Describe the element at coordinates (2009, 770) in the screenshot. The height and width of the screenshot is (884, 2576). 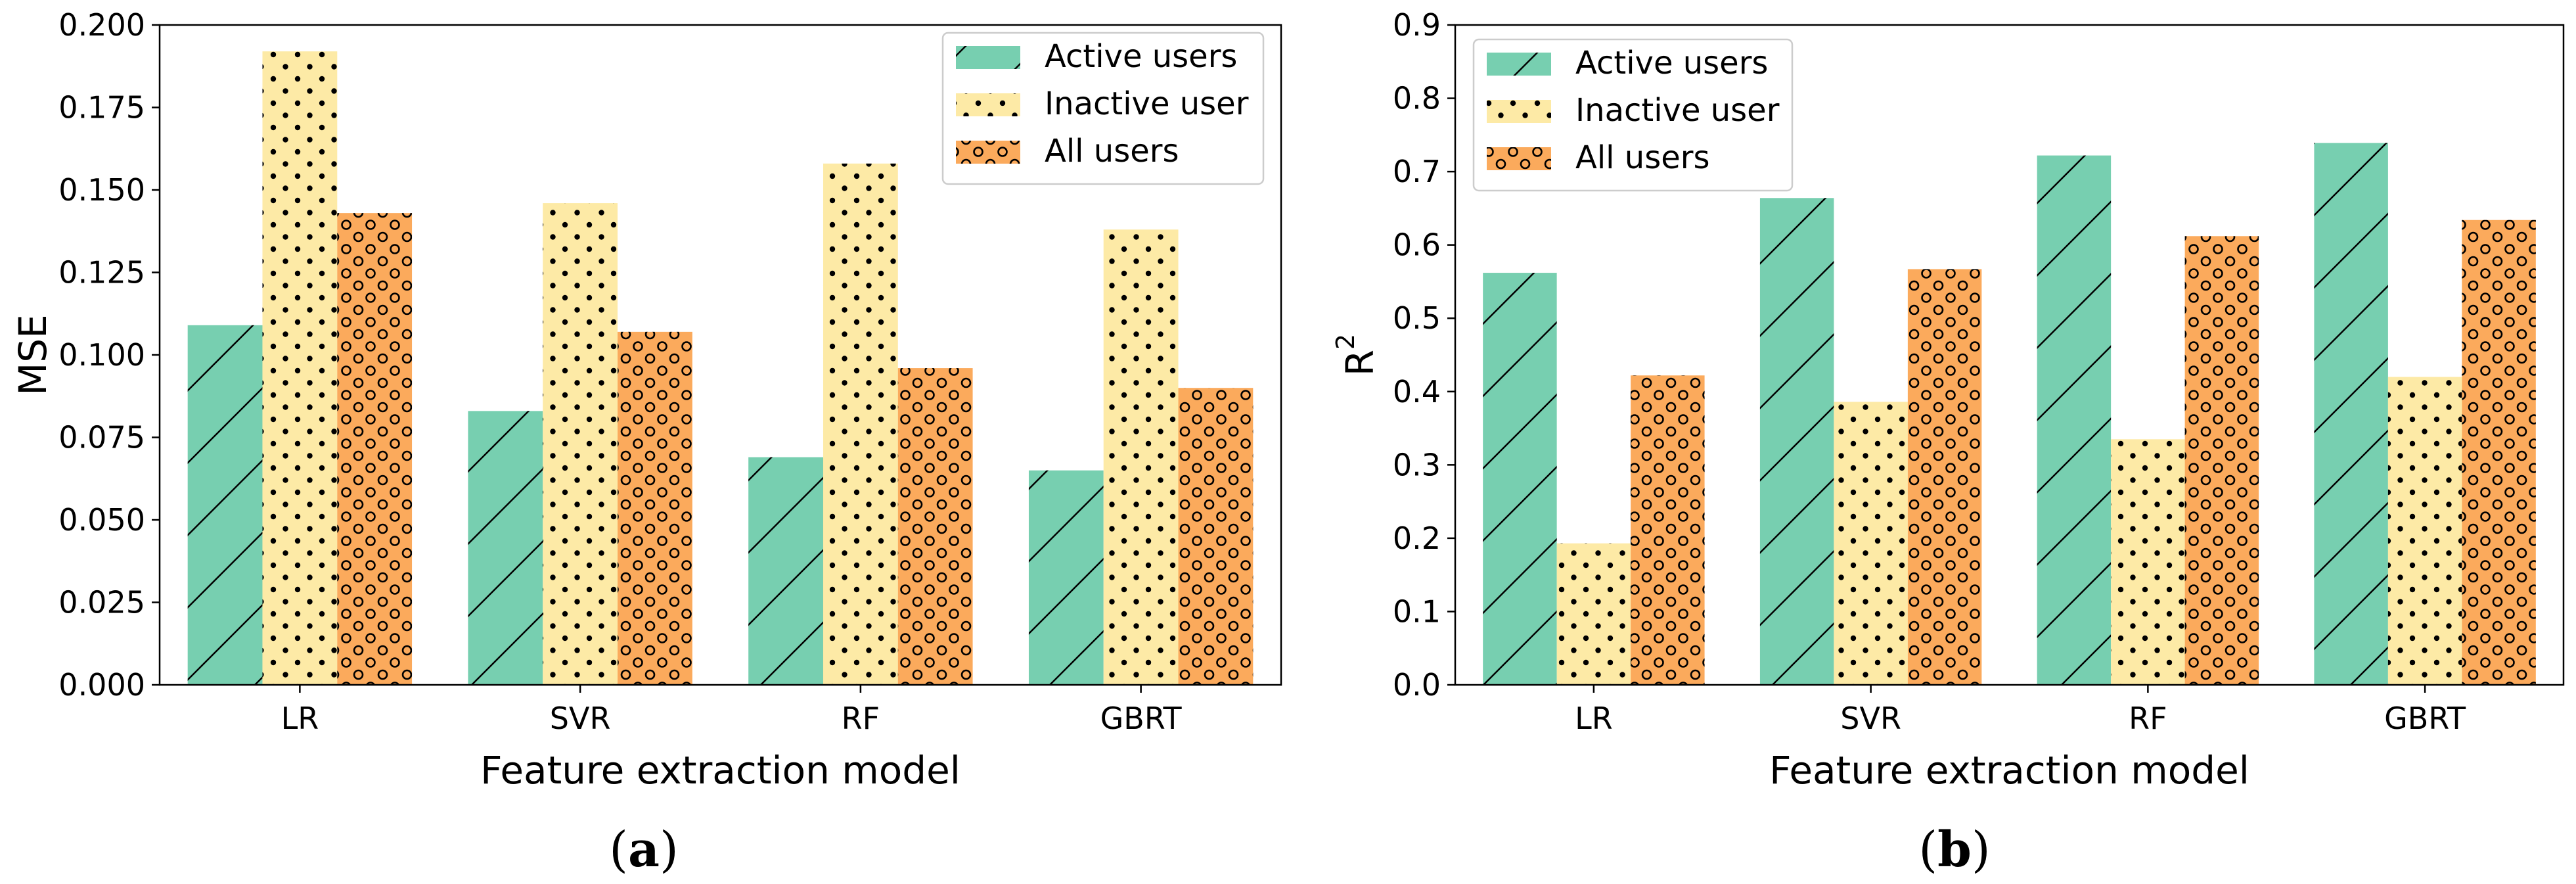
I see `chart-b-xlabel: Feature extraction model` at that location.